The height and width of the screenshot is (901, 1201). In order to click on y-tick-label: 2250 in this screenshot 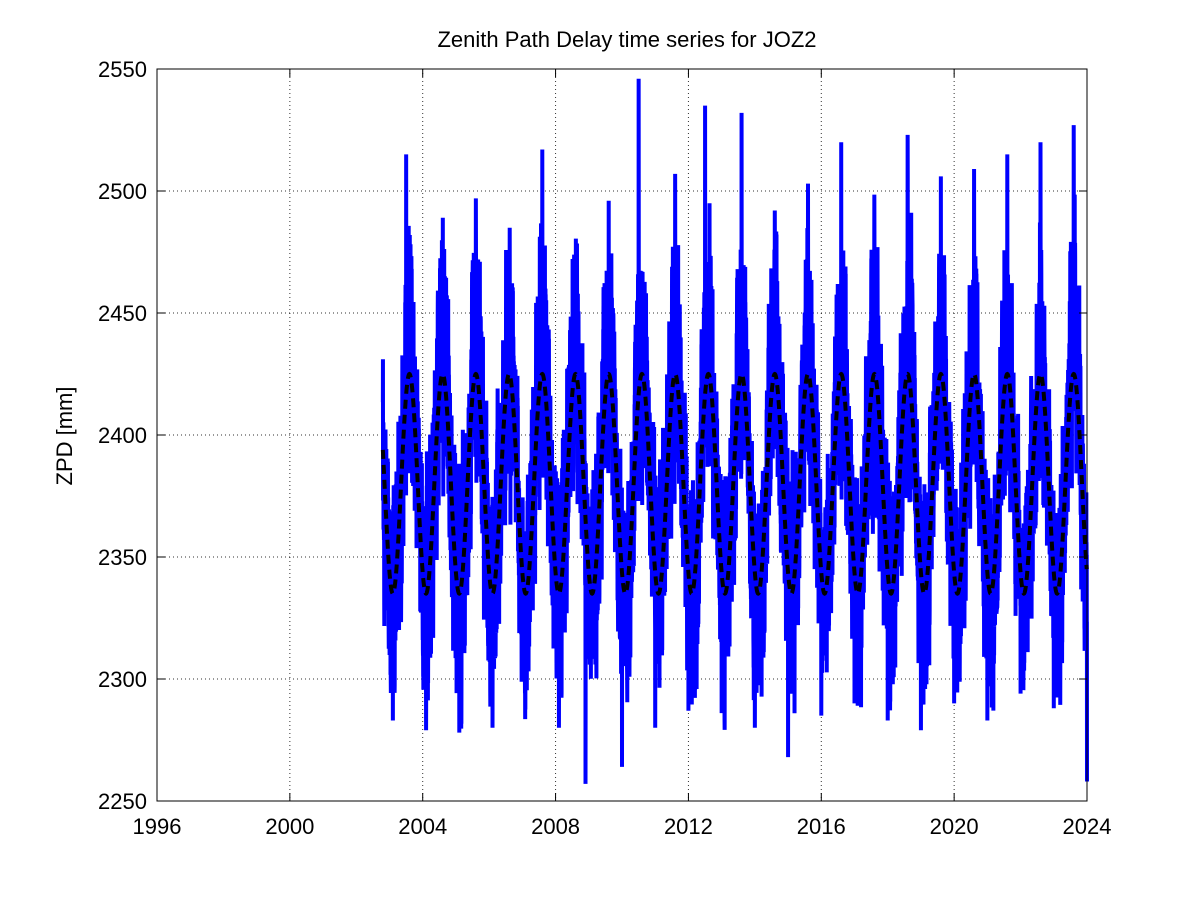, I will do `click(122, 801)`.